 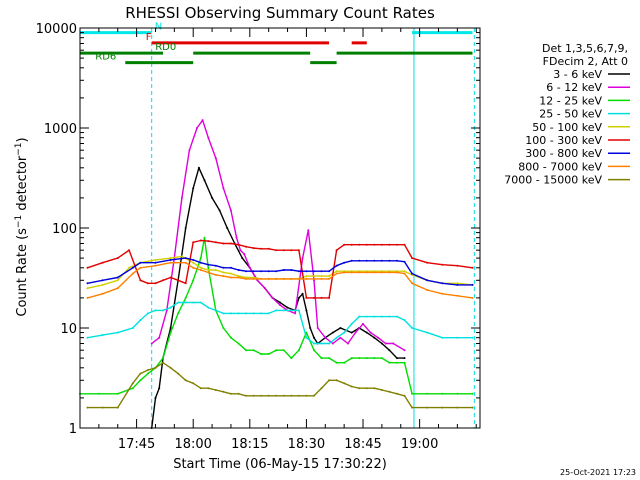 What do you see at coordinates (165, 47) in the screenshot?
I see `flag-label-rd0: RD0` at bounding box center [165, 47].